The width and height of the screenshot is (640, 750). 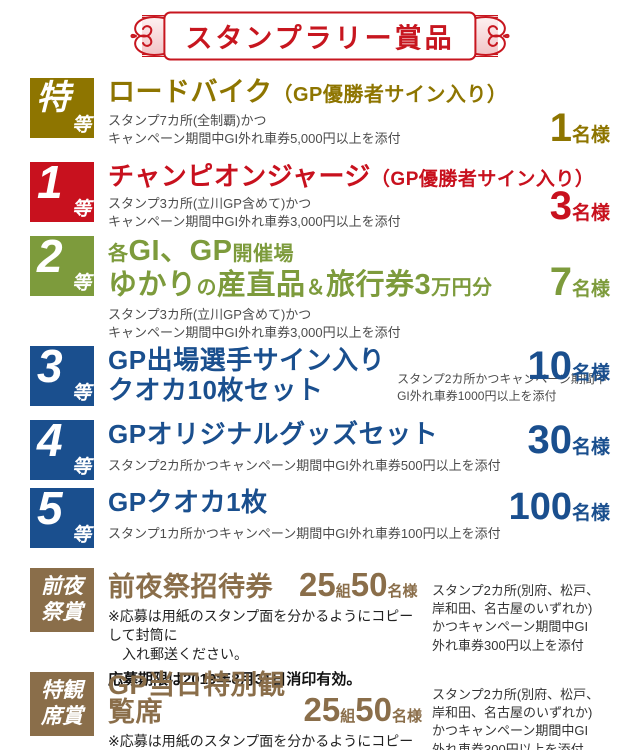 I want to click on winner-count-number: 7, so click(x=560, y=282).